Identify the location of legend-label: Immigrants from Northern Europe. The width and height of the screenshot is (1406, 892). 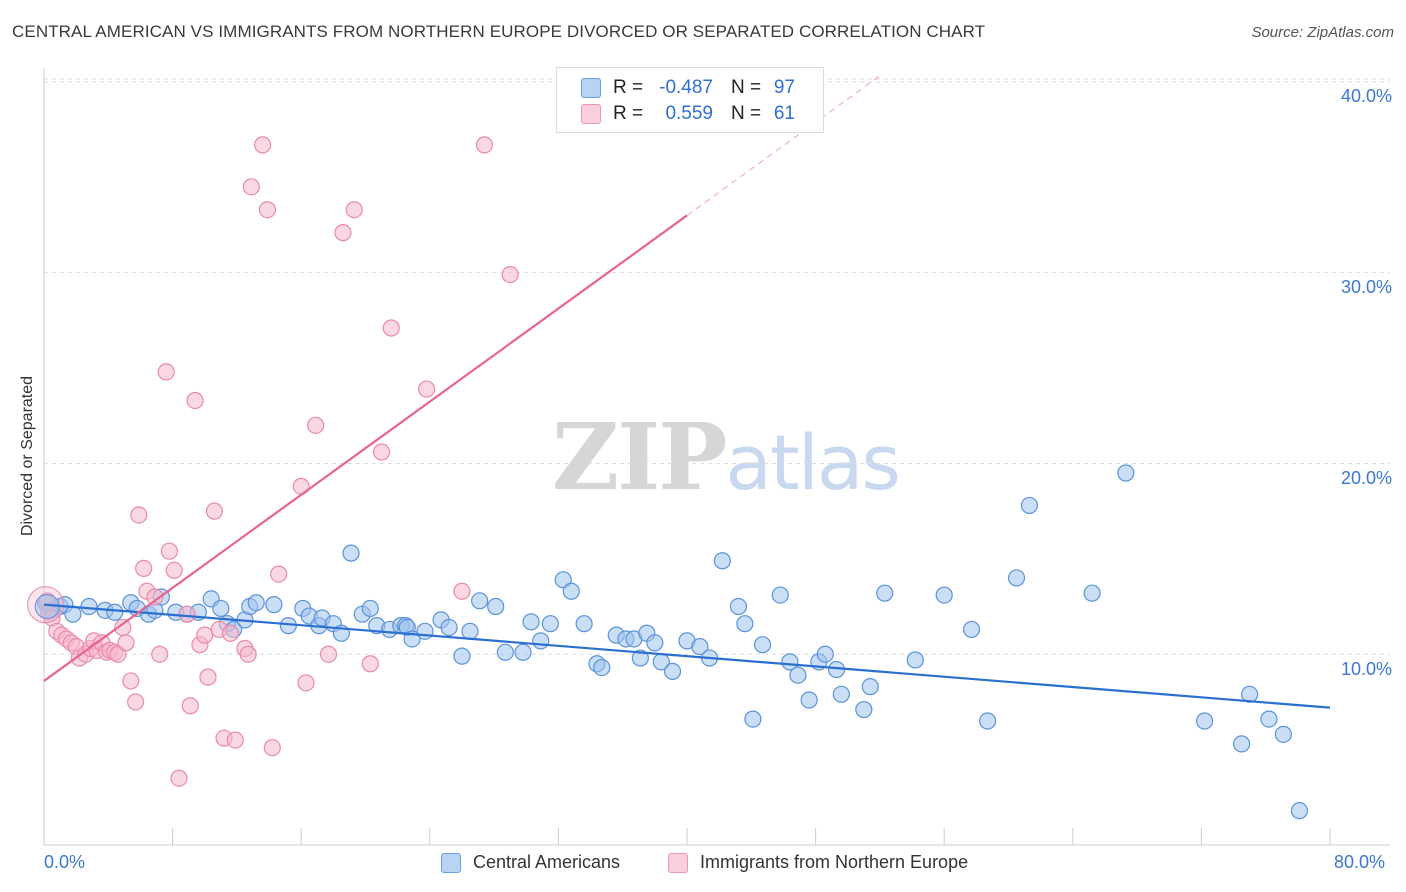
(834, 862).